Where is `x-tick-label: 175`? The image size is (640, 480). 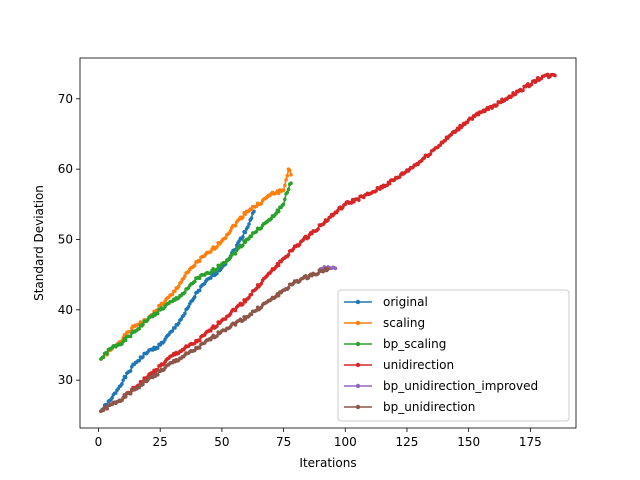 x-tick-label: 175 is located at coordinates (530, 442).